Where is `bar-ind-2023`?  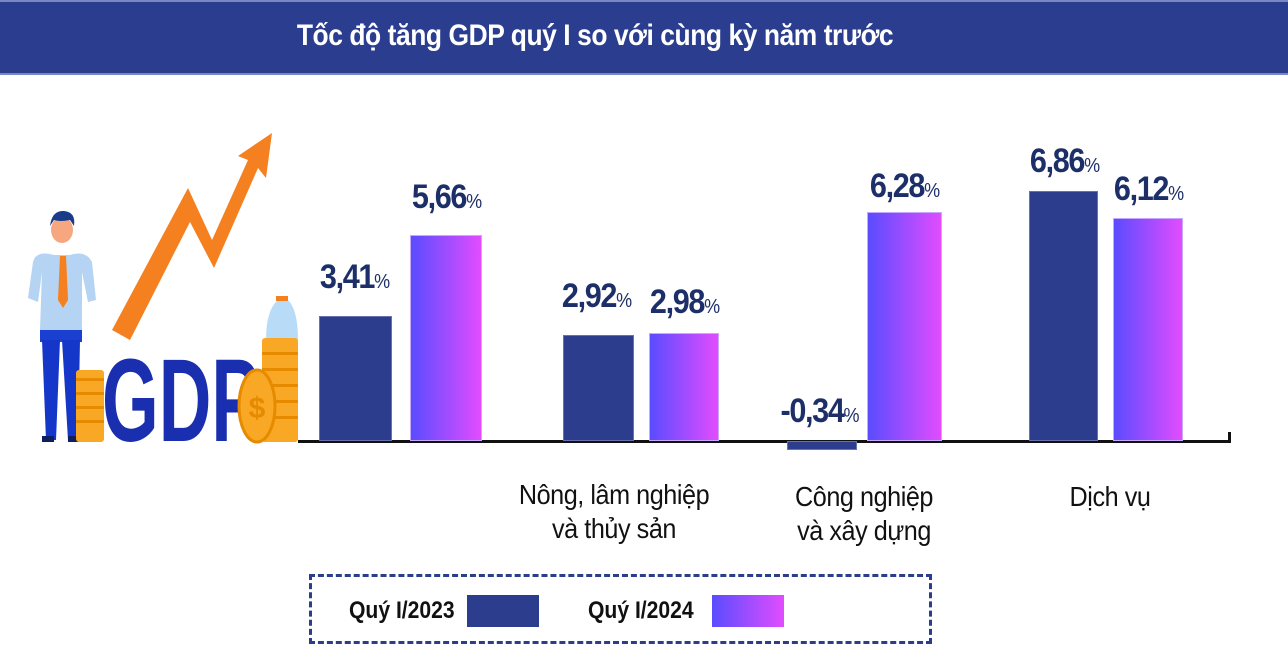
bar-ind-2023 is located at coordinates (822, 445).